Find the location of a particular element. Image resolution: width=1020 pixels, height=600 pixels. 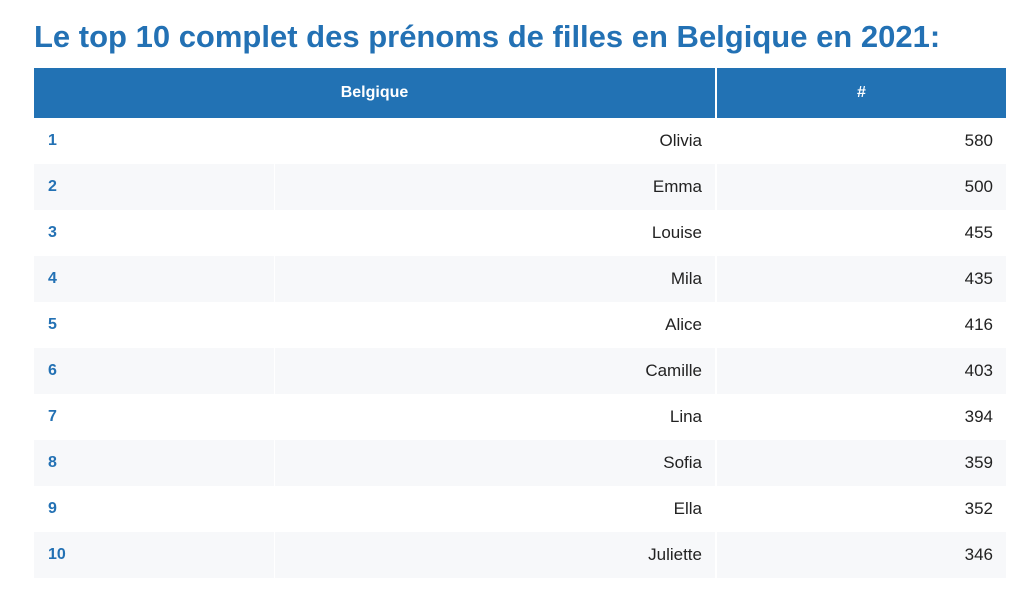

table-row: 7 Lina 394 is located at coordinates (520, 417).